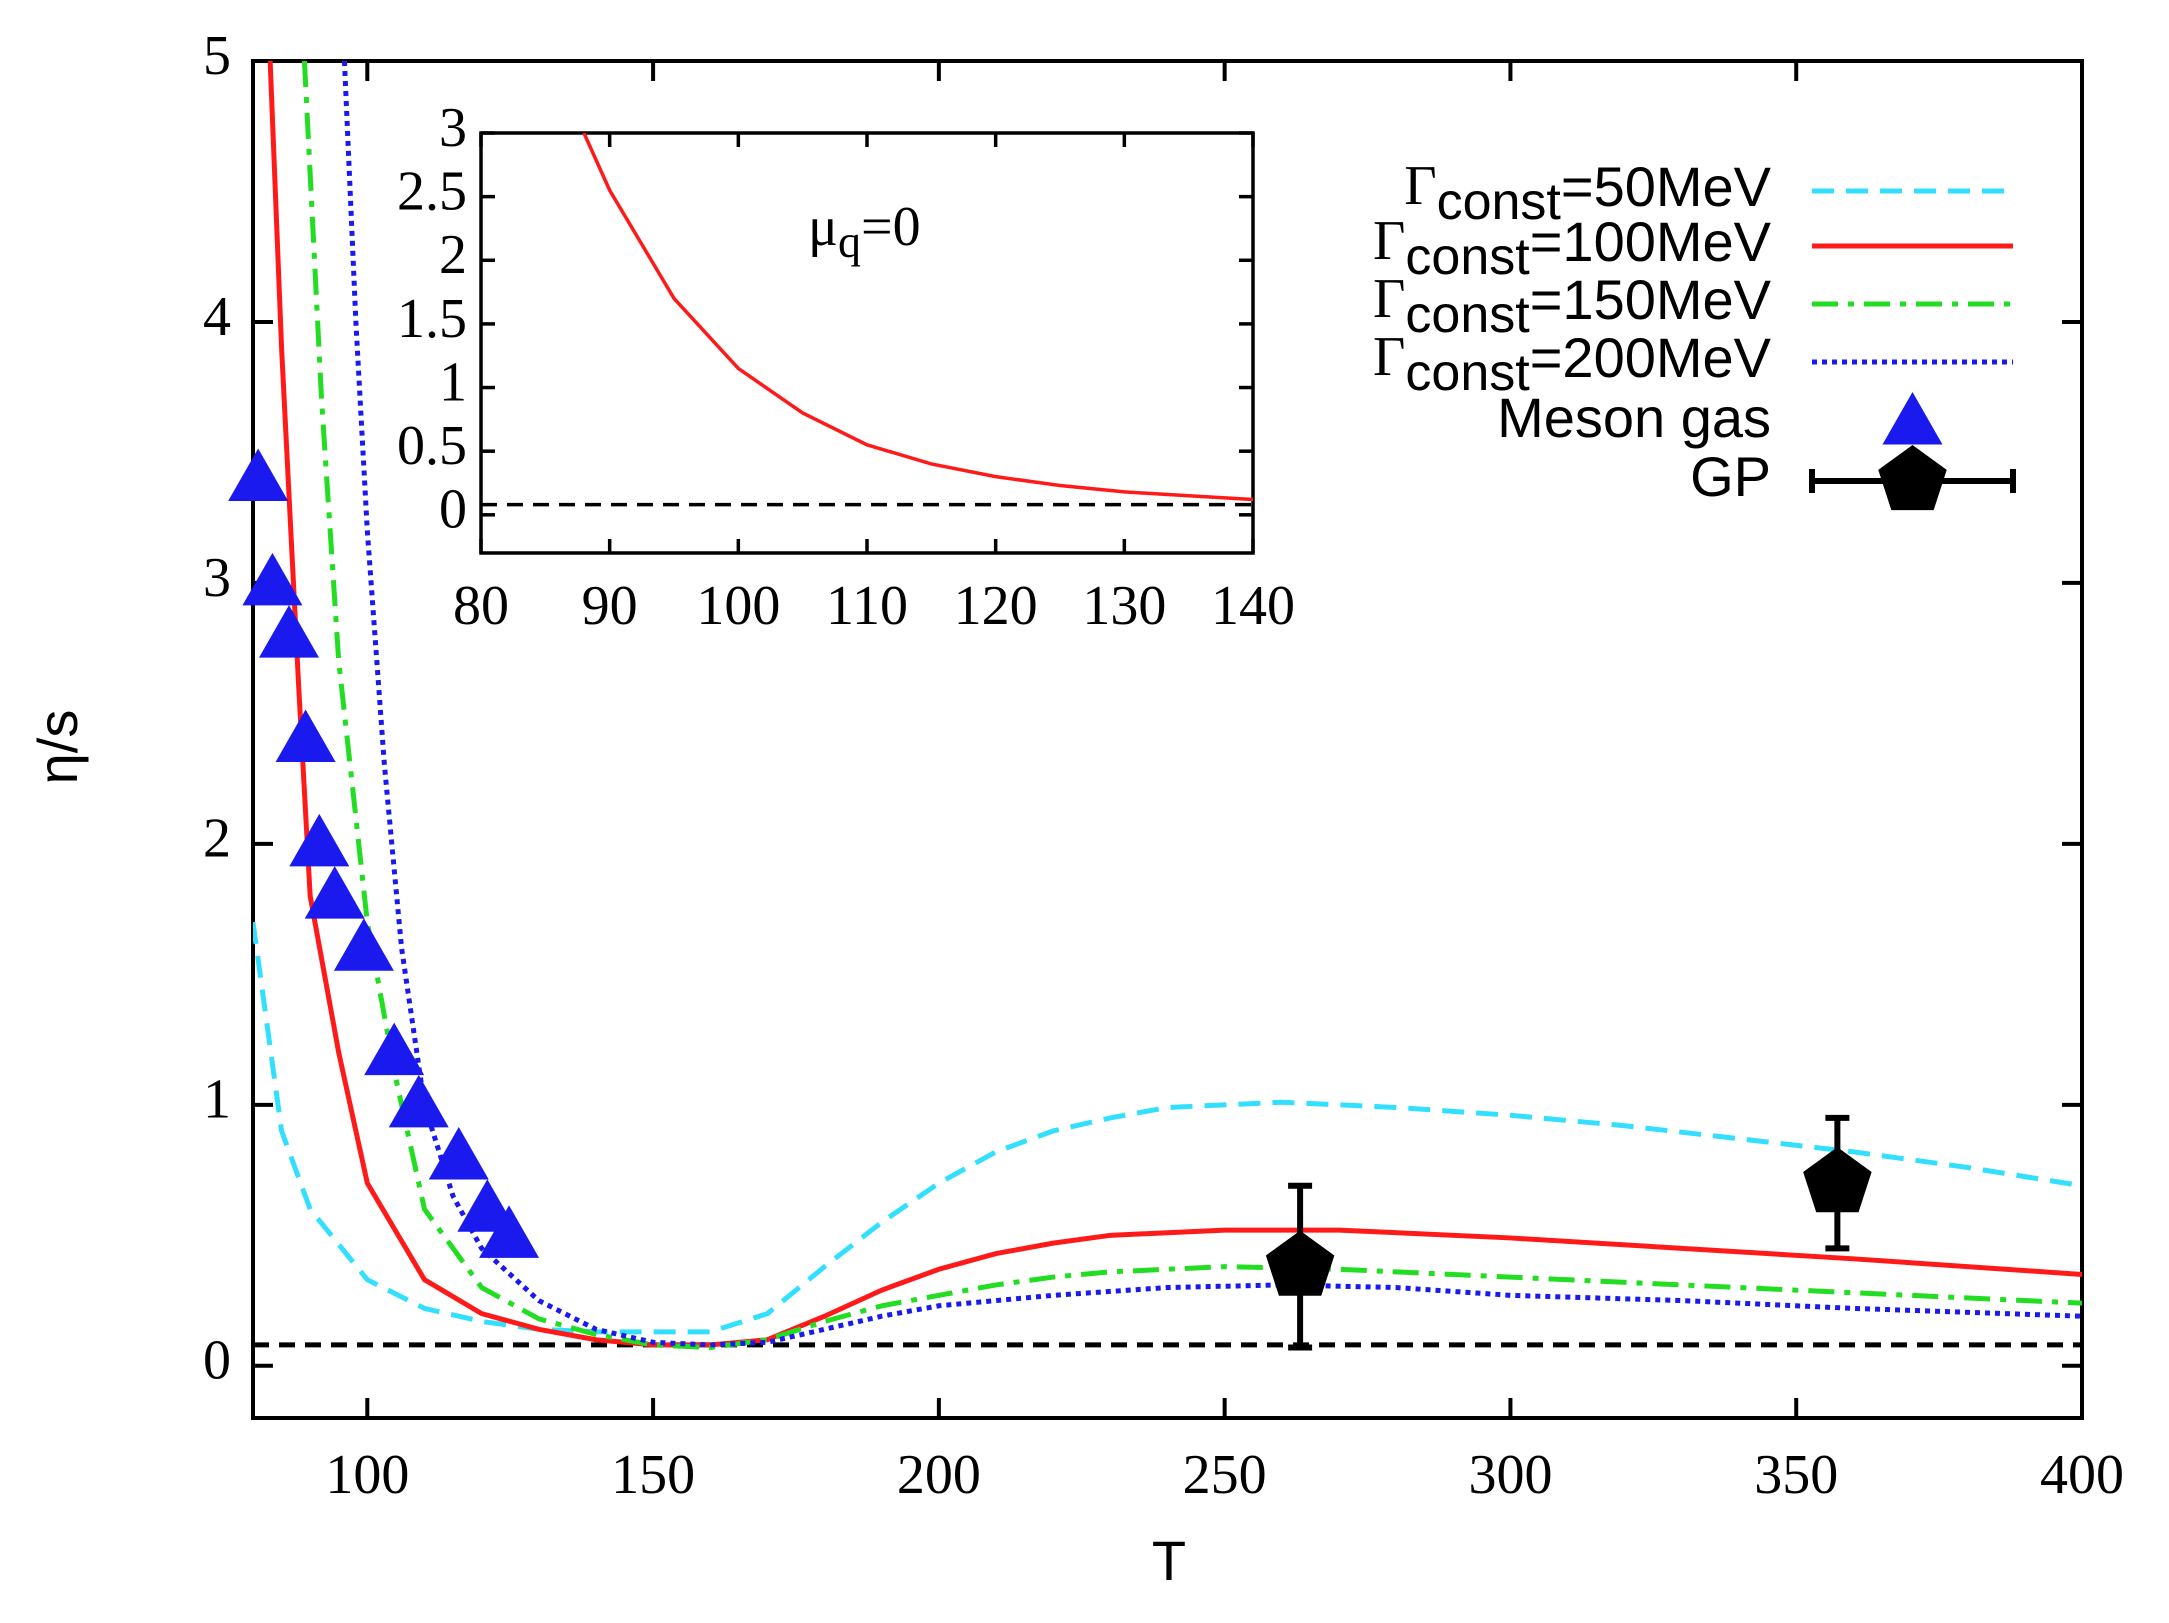 The width and height of the screenshot is (2169, 1623). I want to click on x-tick-label: 80, so click(481, 606).